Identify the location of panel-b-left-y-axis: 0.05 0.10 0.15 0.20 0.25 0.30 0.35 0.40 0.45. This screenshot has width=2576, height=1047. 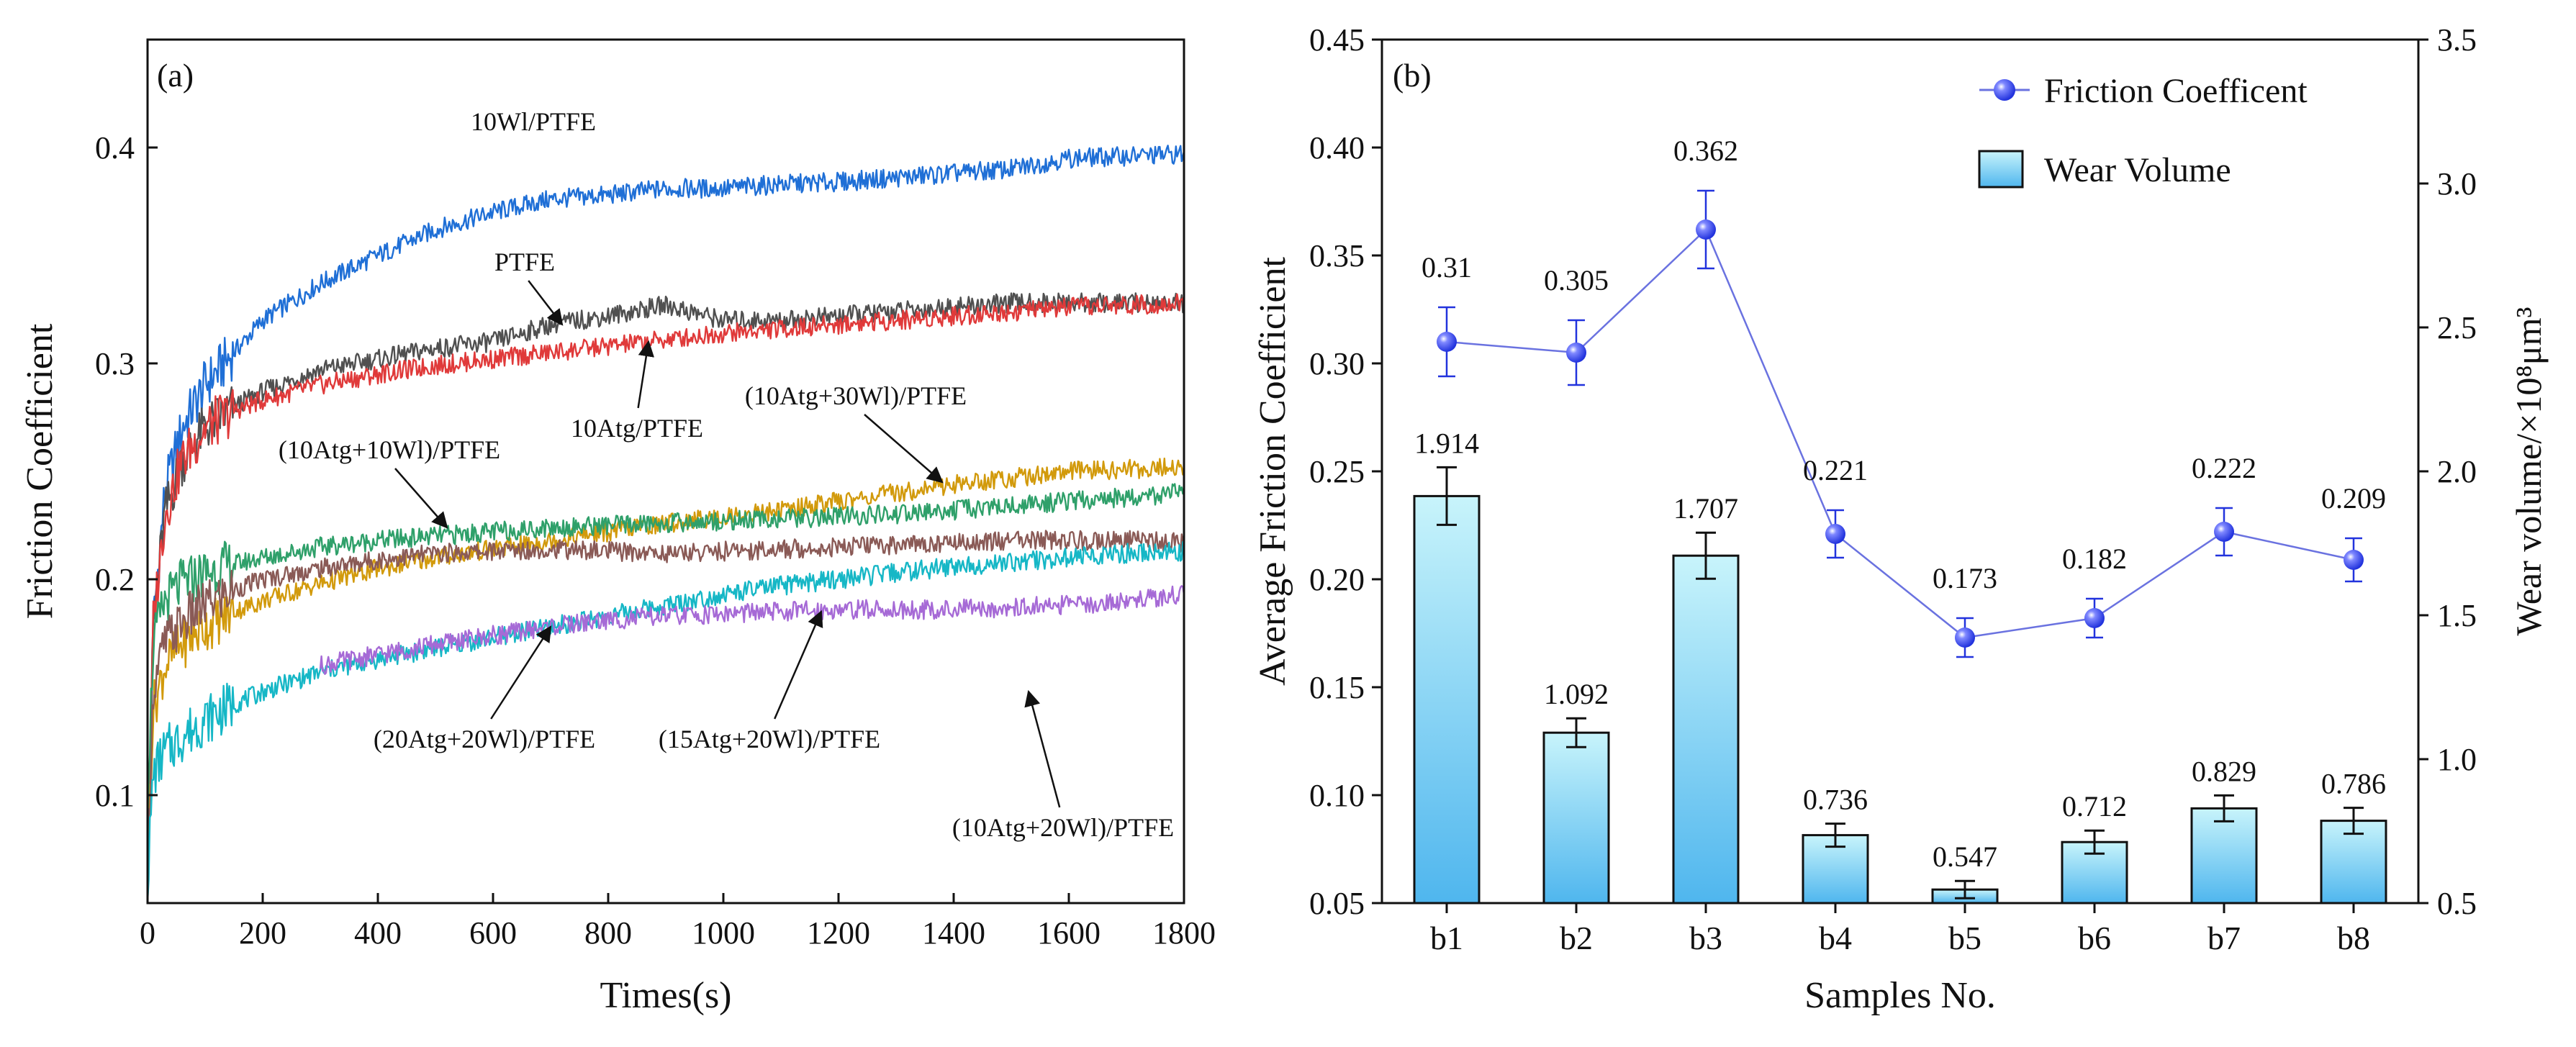
(1345, 472).